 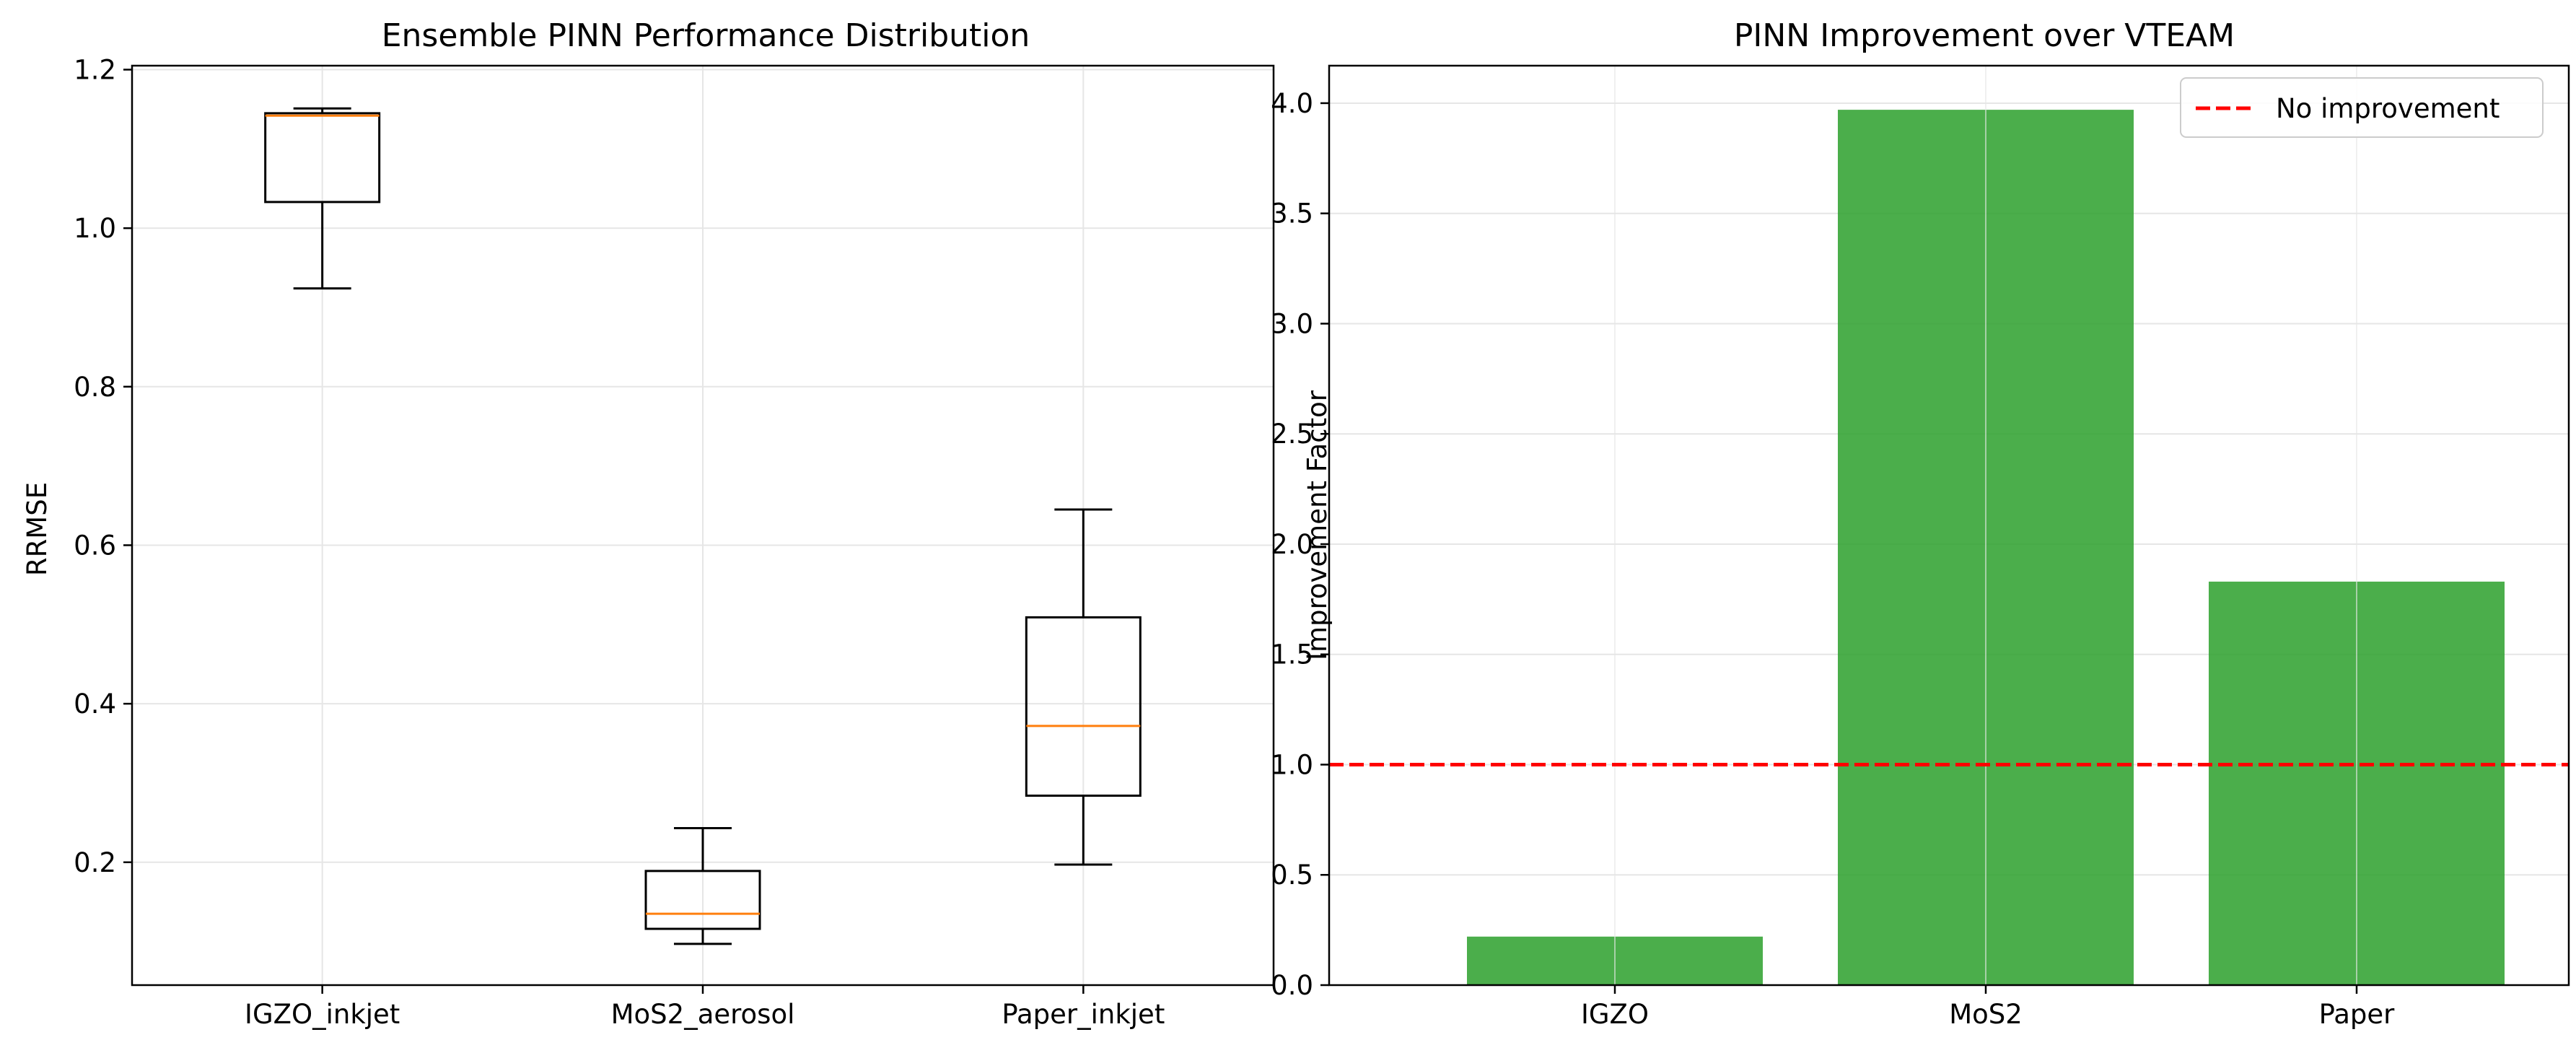 I want to click on box-IGZO_inkjet, so click(x=322, y=198).